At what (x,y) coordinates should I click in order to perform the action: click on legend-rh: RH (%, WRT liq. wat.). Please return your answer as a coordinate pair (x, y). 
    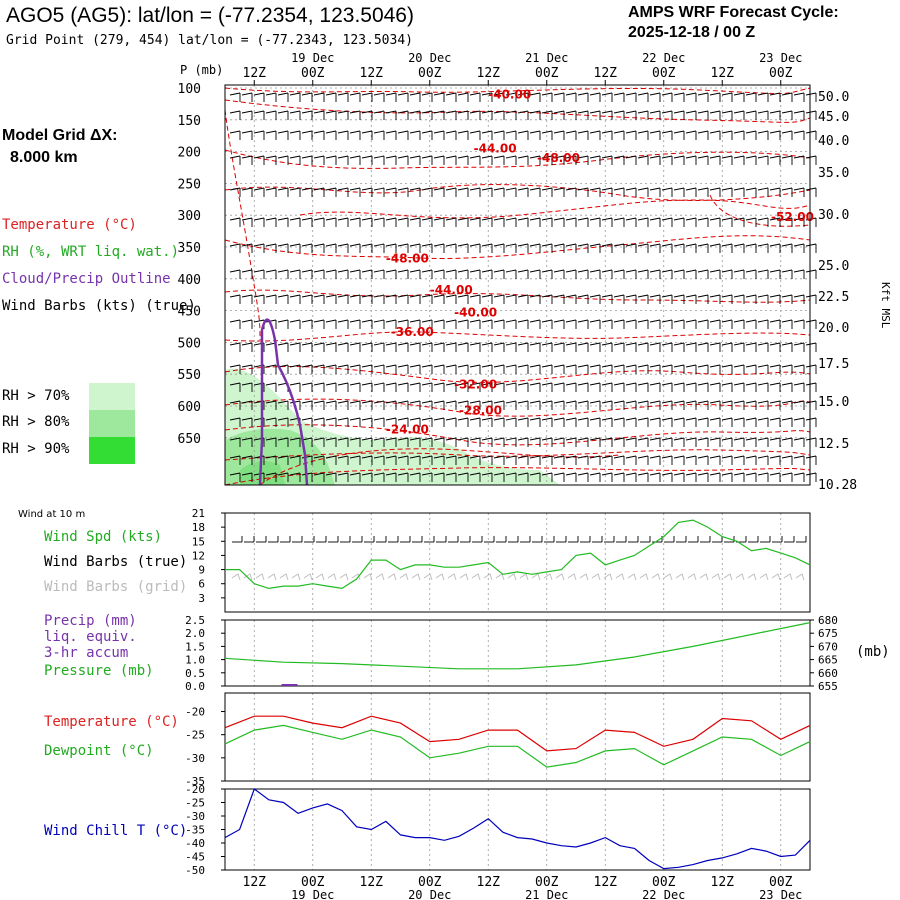
    Looking at the image, I should click on (91, 252).